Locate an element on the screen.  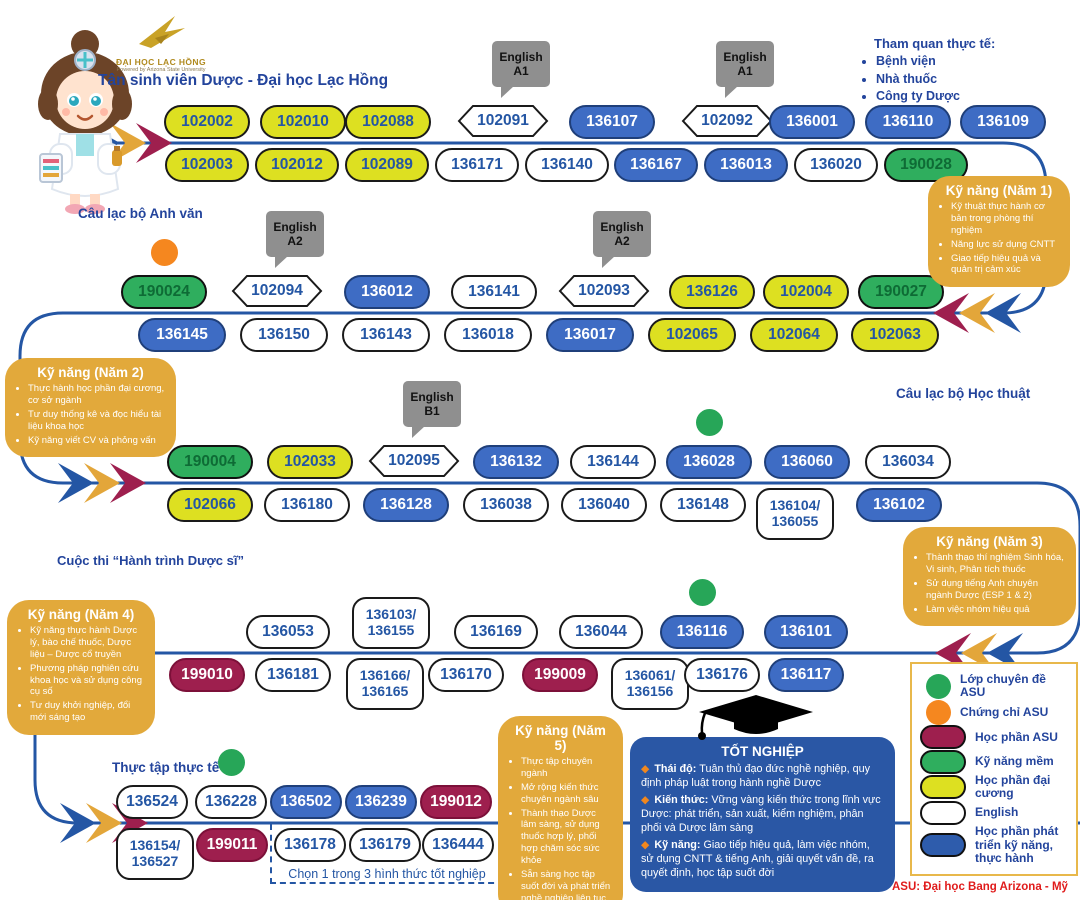
english-level-bubble: English B1 is located at coordinates (432, 409).